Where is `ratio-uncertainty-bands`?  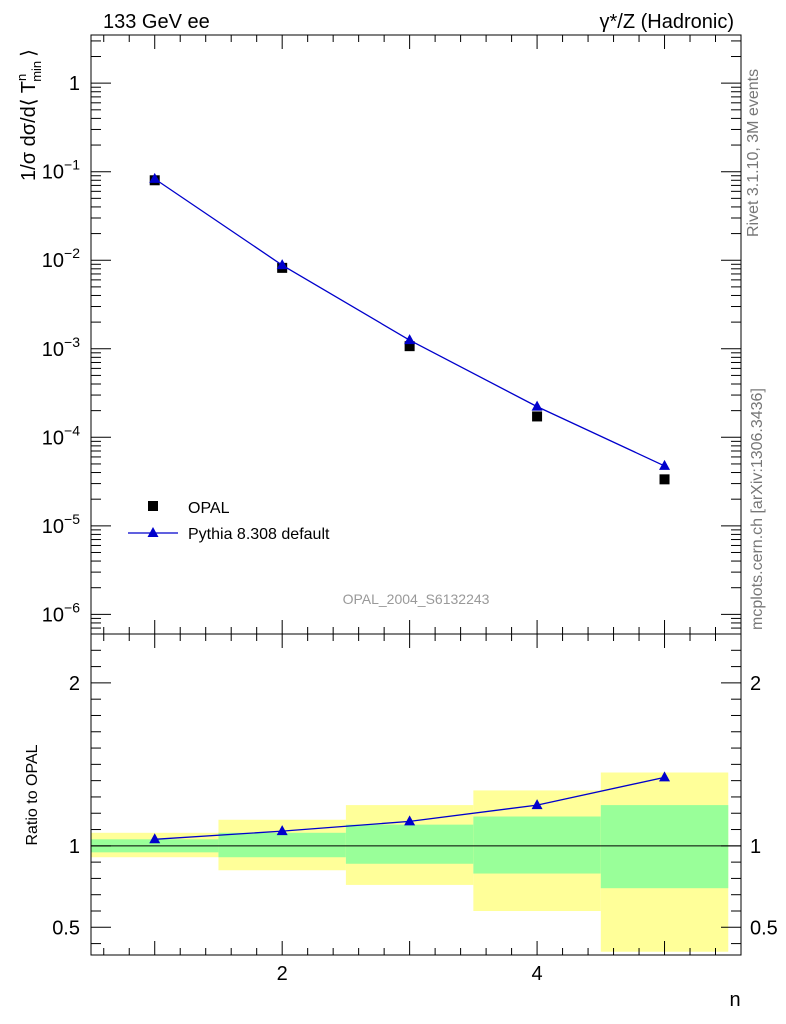
ratio-uncertainty-bands is located at coordinates (410, 862).